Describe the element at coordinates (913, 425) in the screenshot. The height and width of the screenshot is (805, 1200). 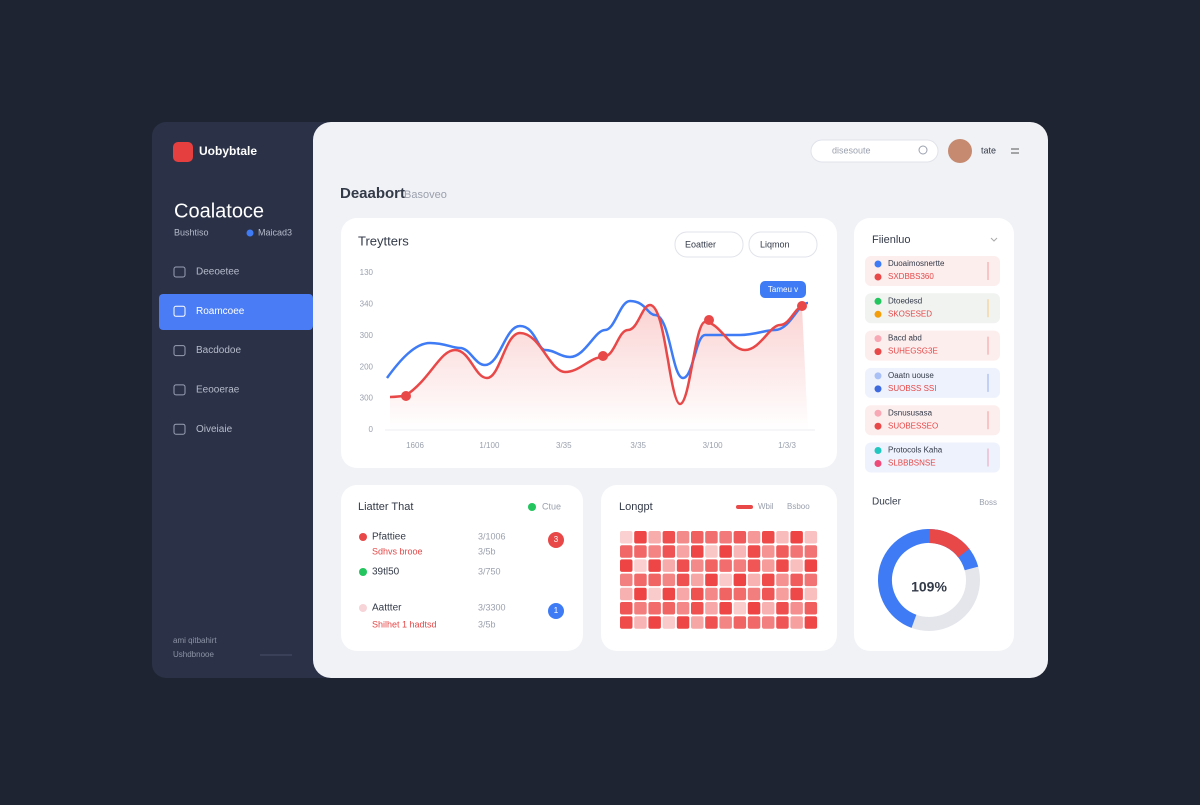
I see `item-code: SUOBESSEO` at that location.